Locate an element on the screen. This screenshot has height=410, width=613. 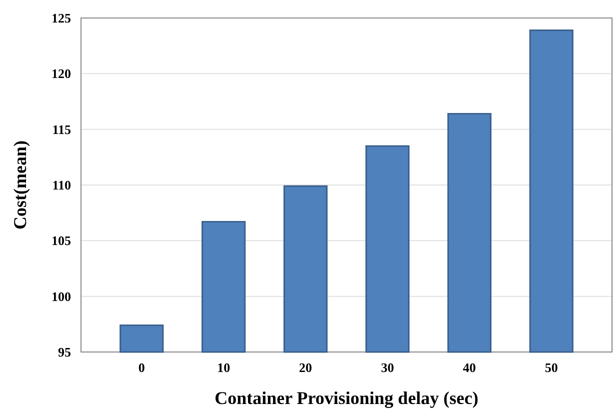
y-tick-label: 115 is located at coordinates (62, 129).